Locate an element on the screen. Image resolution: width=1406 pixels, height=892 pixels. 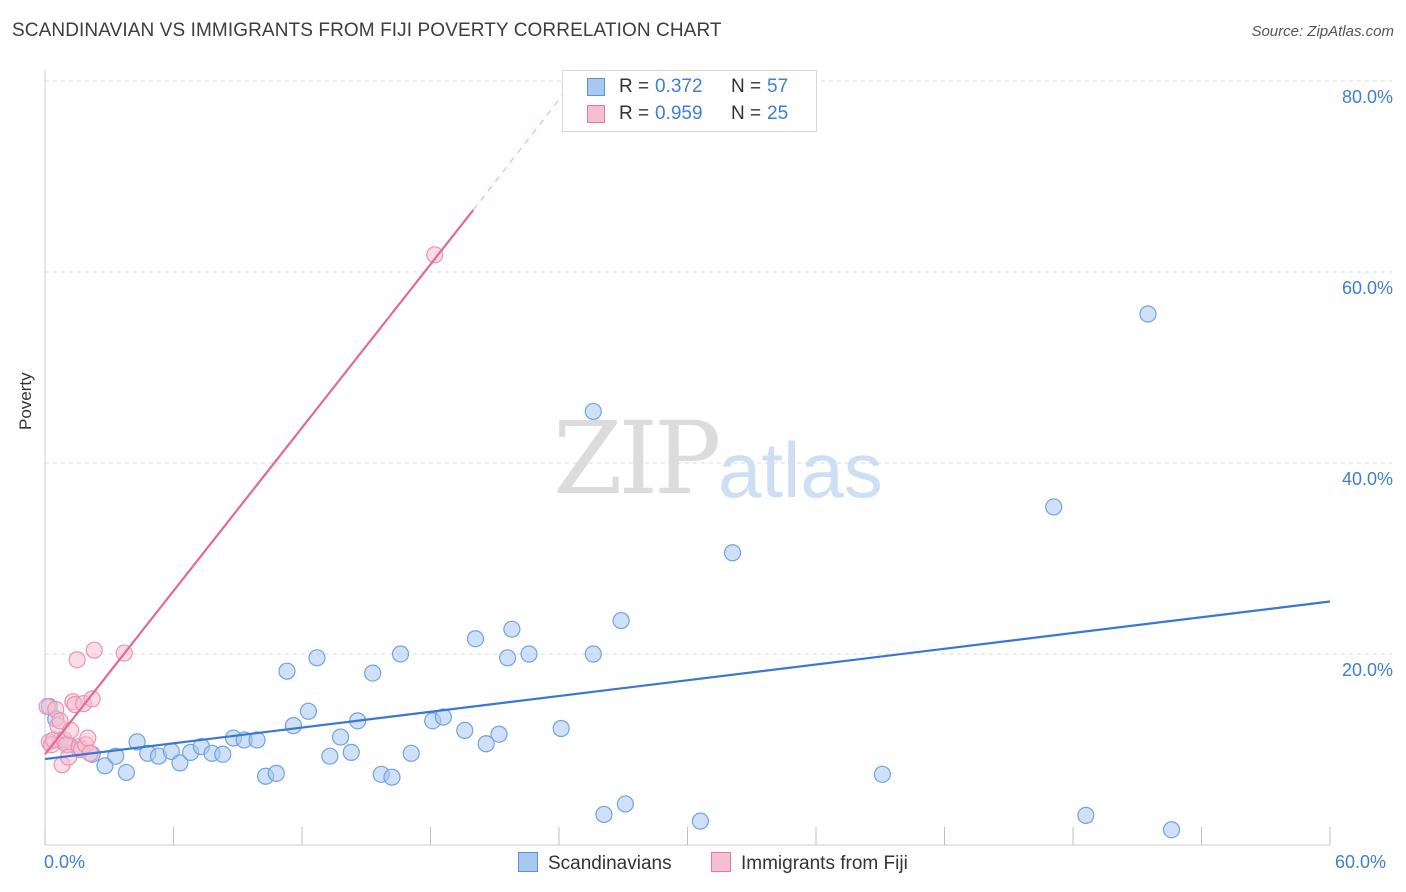
y-axis-label: Poverty is located at coordinates (25, 401).